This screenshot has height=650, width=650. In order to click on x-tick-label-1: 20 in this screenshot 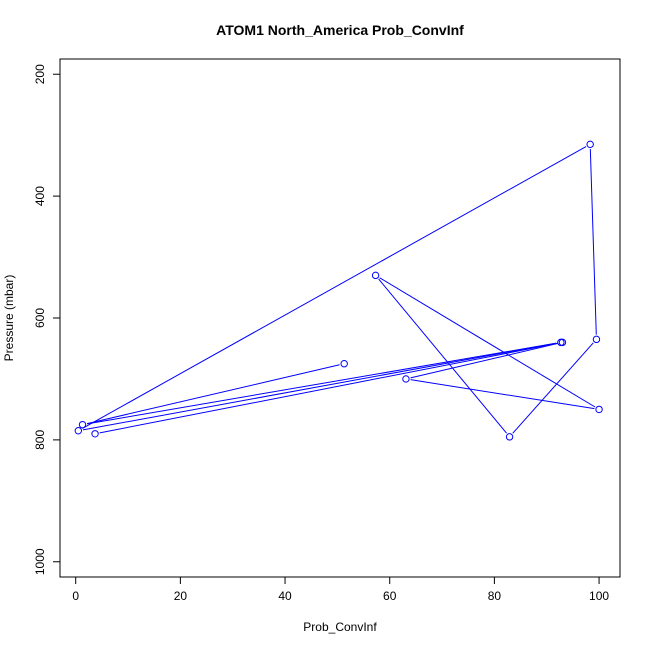, I will do `click(181, 596)`.